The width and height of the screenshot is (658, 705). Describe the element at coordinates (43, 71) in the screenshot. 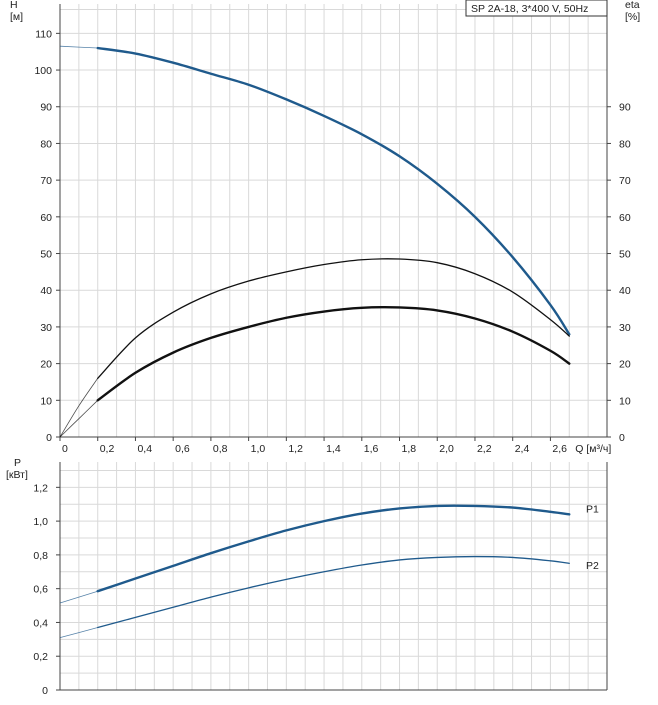

I see `y-left-tick-label: 100` at that location.